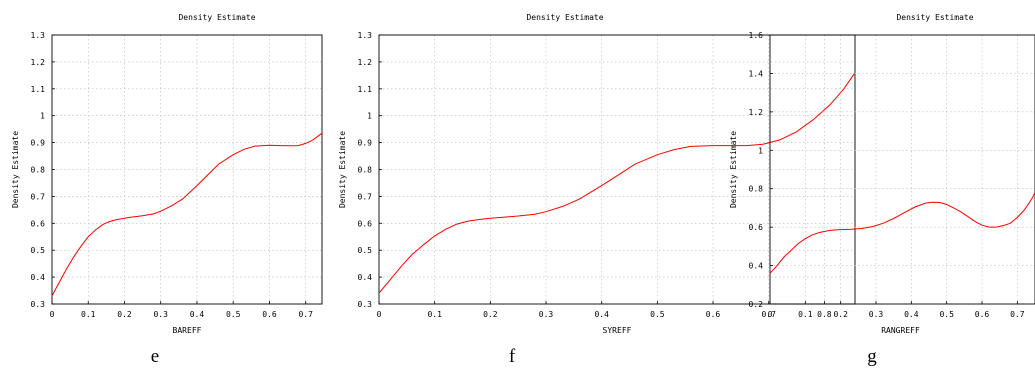 The width and height of the screenshot is (1035, 369). Describe the element at coordinates (872, 356) in the screenshot. I see `panel-caption: g` at that location.